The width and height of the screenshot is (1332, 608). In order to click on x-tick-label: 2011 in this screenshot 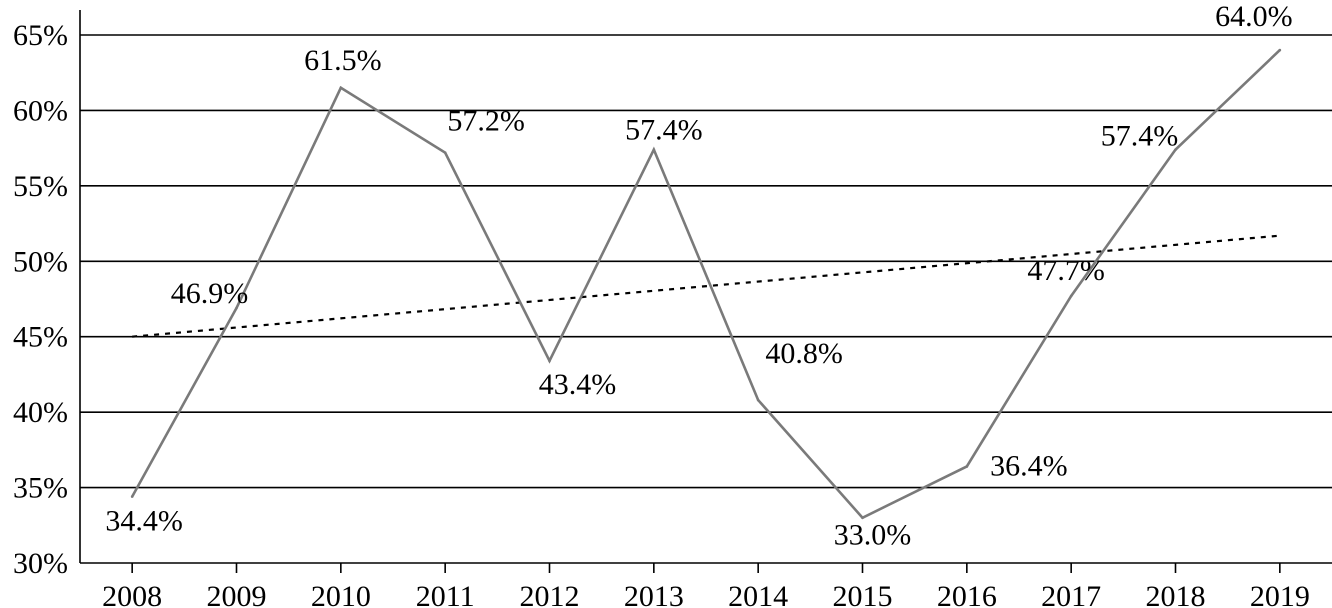, I will do `click(445, 594)`.